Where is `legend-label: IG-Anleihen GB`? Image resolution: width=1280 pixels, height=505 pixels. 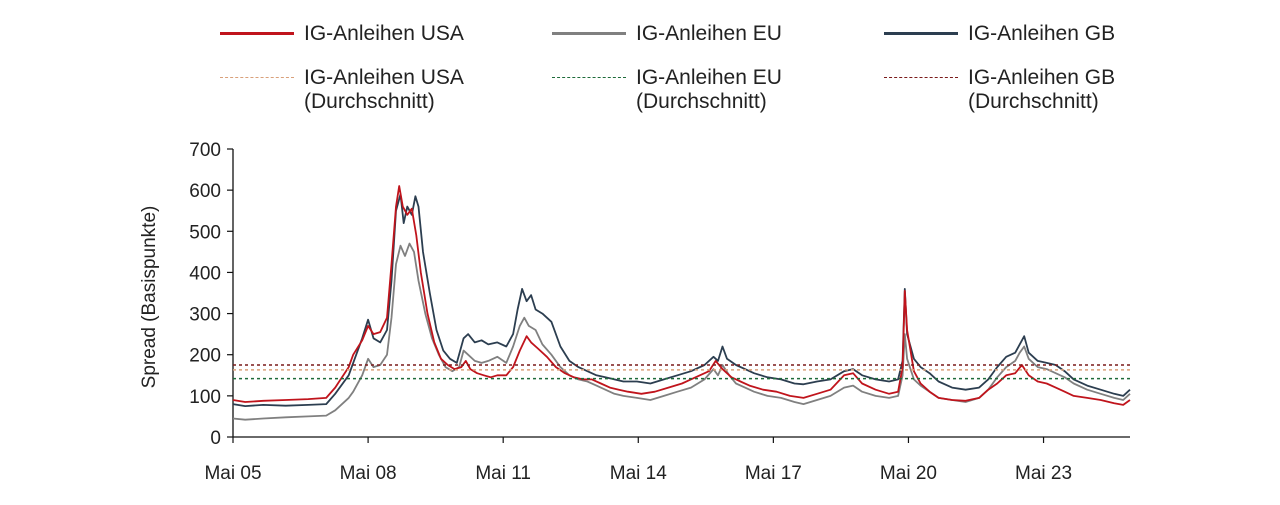
legend-label: IG-Anleihen GB is located at coordinates (1041, 34).